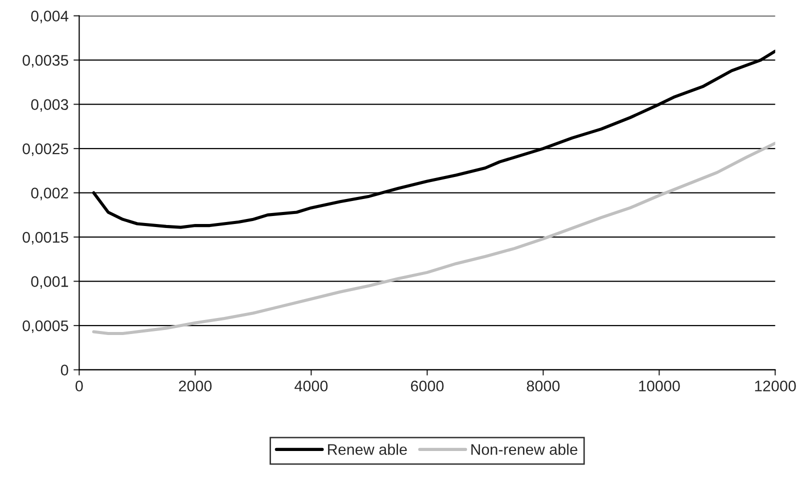  Describe the element at coordinates (195, 386) in the screenshot. I see `x-tick-label: 2000` at that location.